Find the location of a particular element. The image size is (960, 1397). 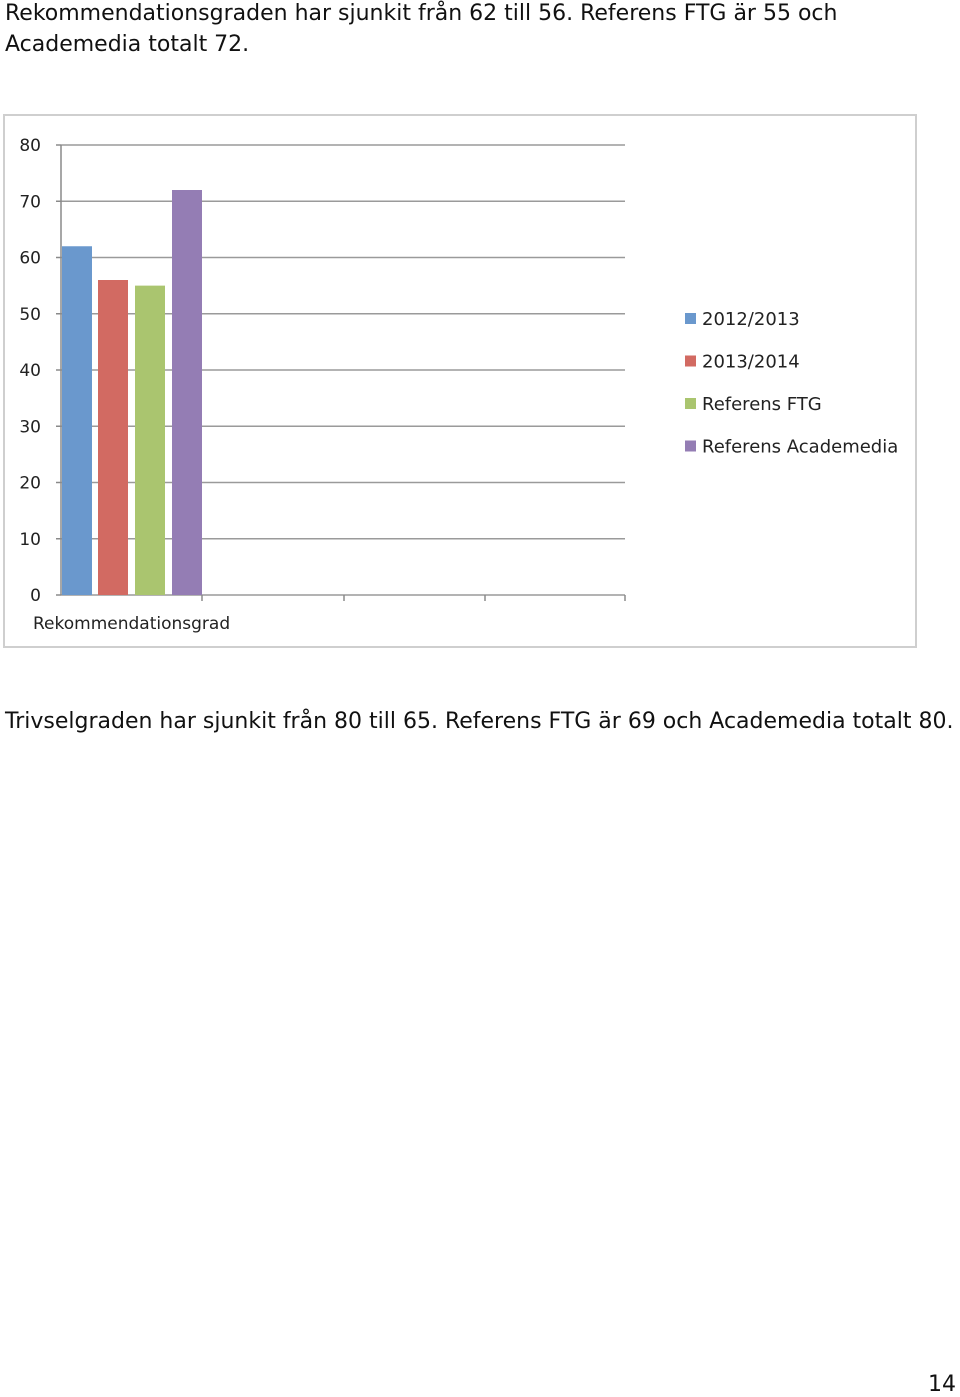

y-tick-label: 70 is located at coordinates (30, 202).